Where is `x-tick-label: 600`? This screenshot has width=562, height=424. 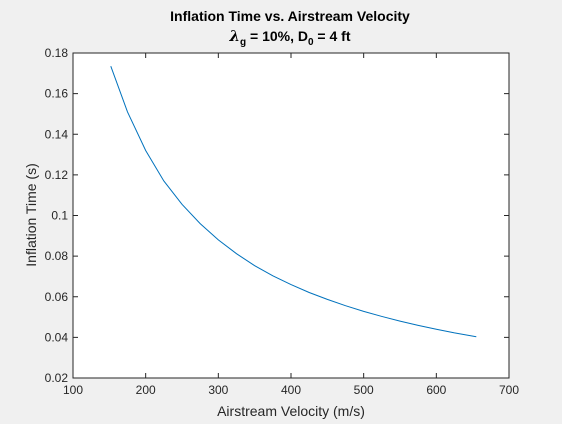 x-tick-label: 600 is located at coordinates (436, 390).